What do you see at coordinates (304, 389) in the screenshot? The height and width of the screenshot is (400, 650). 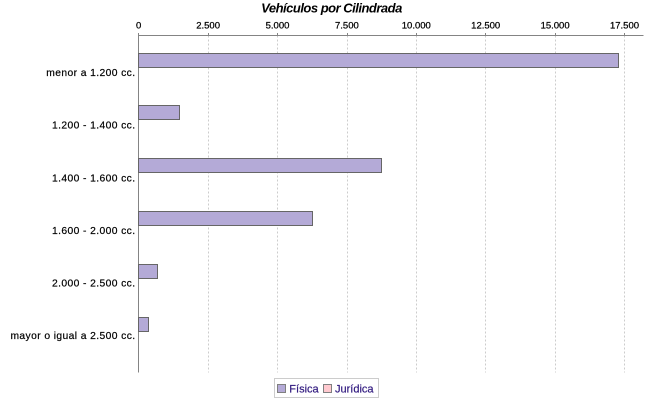 I see `svg-text: Física` at bounding box center [304, 389].